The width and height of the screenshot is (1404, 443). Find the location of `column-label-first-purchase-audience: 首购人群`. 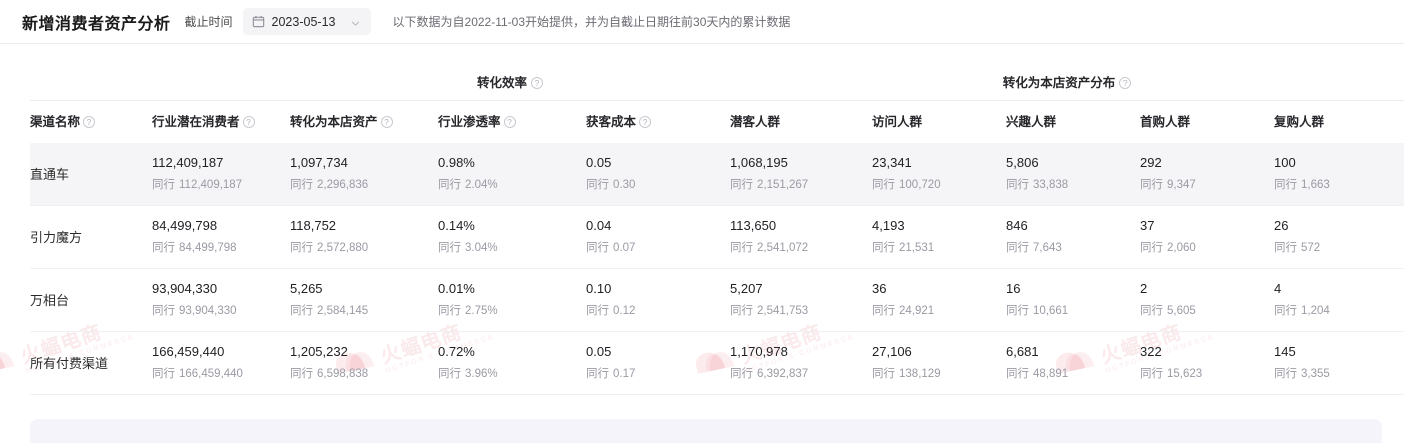

column-label-first-purchase-audience: 首购人群 is located at coordinates (1165, 122).